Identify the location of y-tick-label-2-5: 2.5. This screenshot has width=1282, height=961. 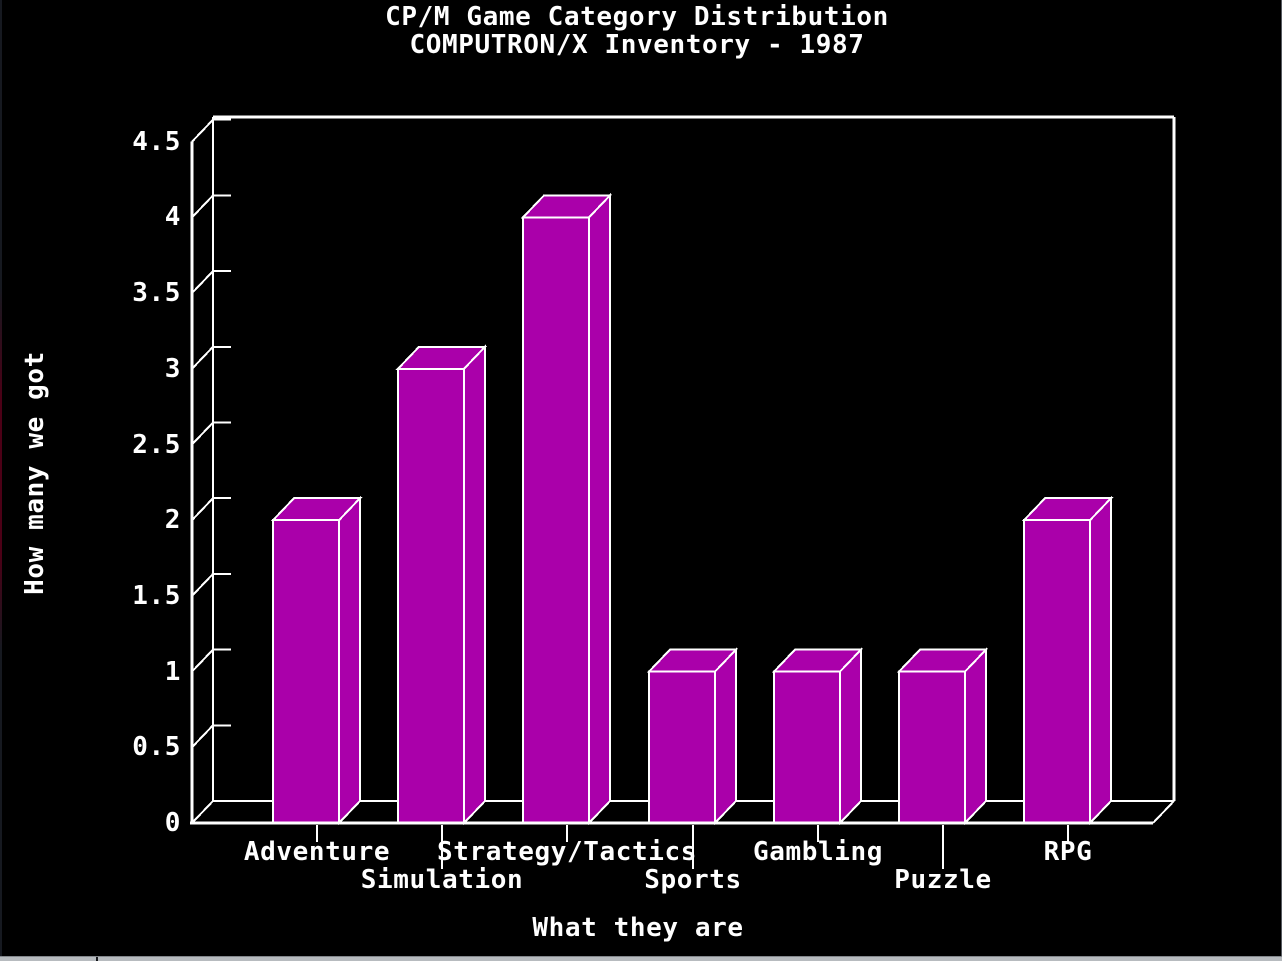
(156, 444).